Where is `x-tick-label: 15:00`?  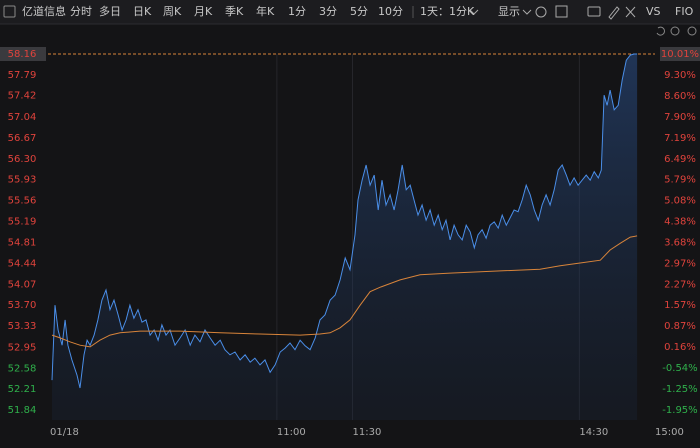 x-tick-label: 15:00 is located at coordinates (669, 432).